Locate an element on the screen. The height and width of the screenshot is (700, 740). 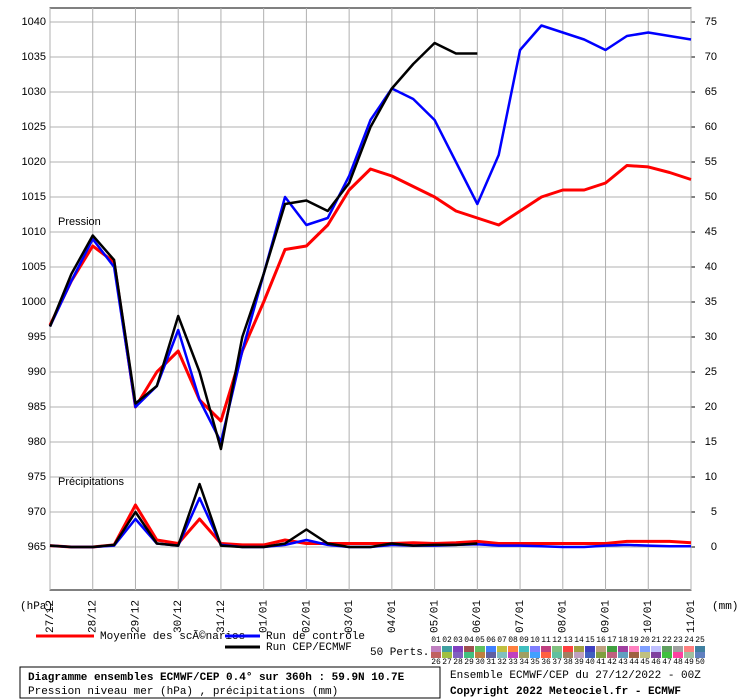
x-tick-label: 27/12 is located at coordinates (51, 616).